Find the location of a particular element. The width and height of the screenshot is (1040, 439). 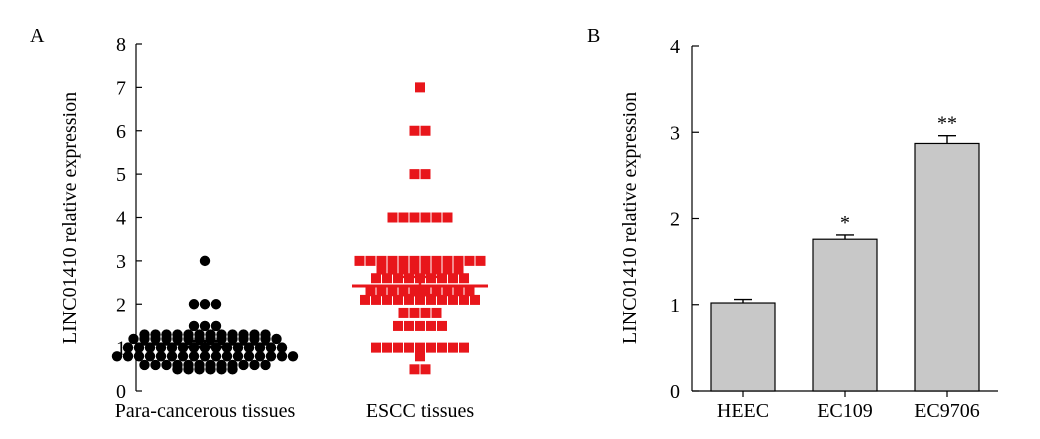

bar-ec9706 is located at coordinates (947, 267).